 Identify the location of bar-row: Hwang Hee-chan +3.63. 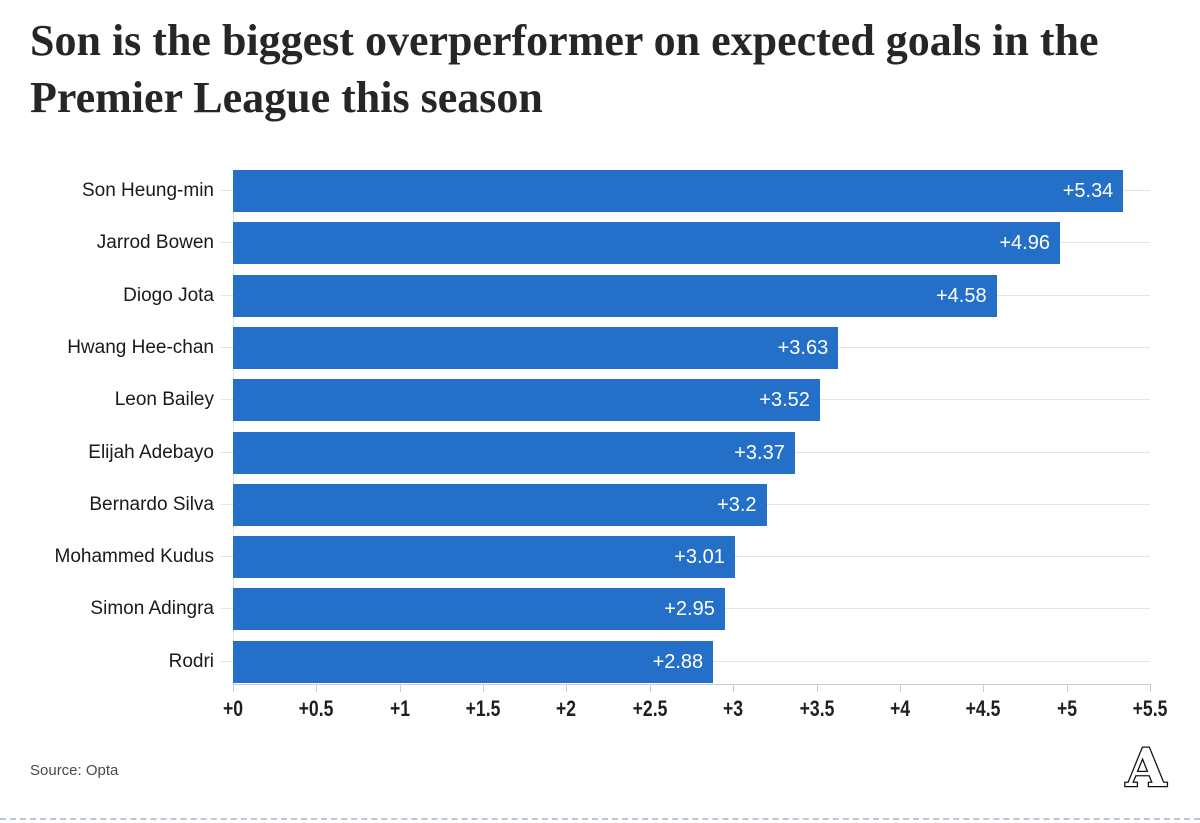
(600, 347).